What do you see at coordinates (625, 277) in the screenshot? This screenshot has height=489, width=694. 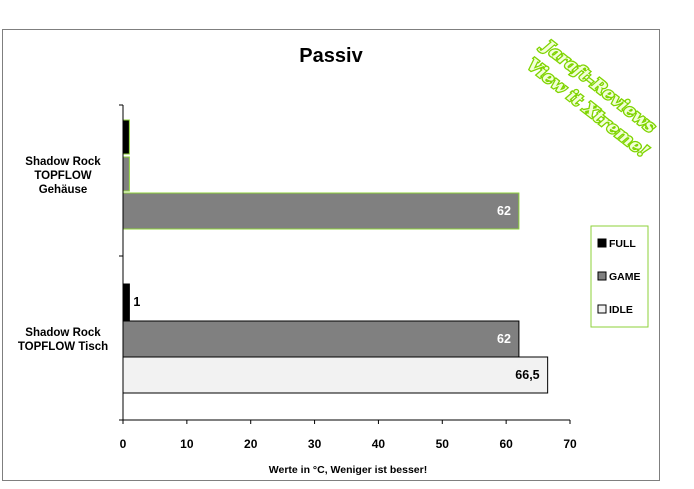 I see `legend-label-game: GAME` at bounding box center [625, 277].